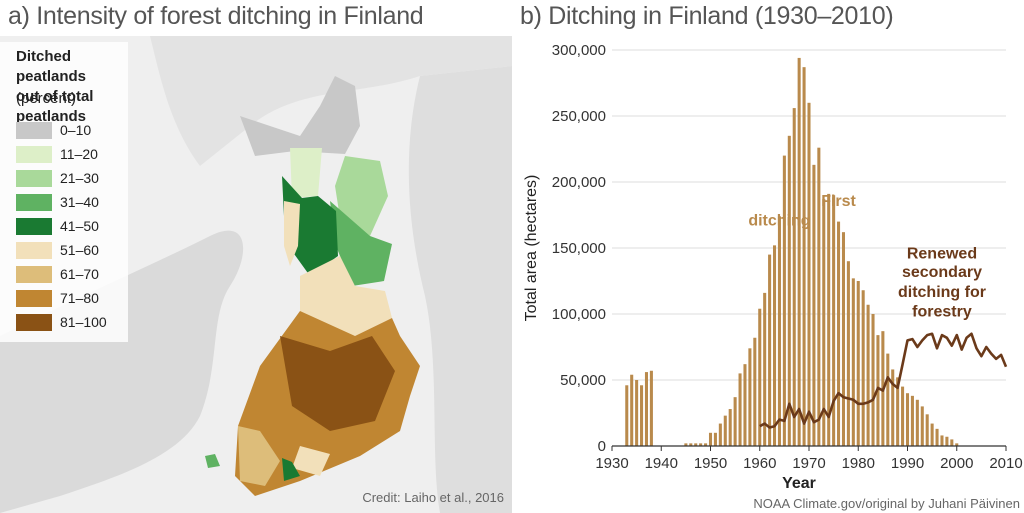  I want to click on bar-1936, so click(642, 415).